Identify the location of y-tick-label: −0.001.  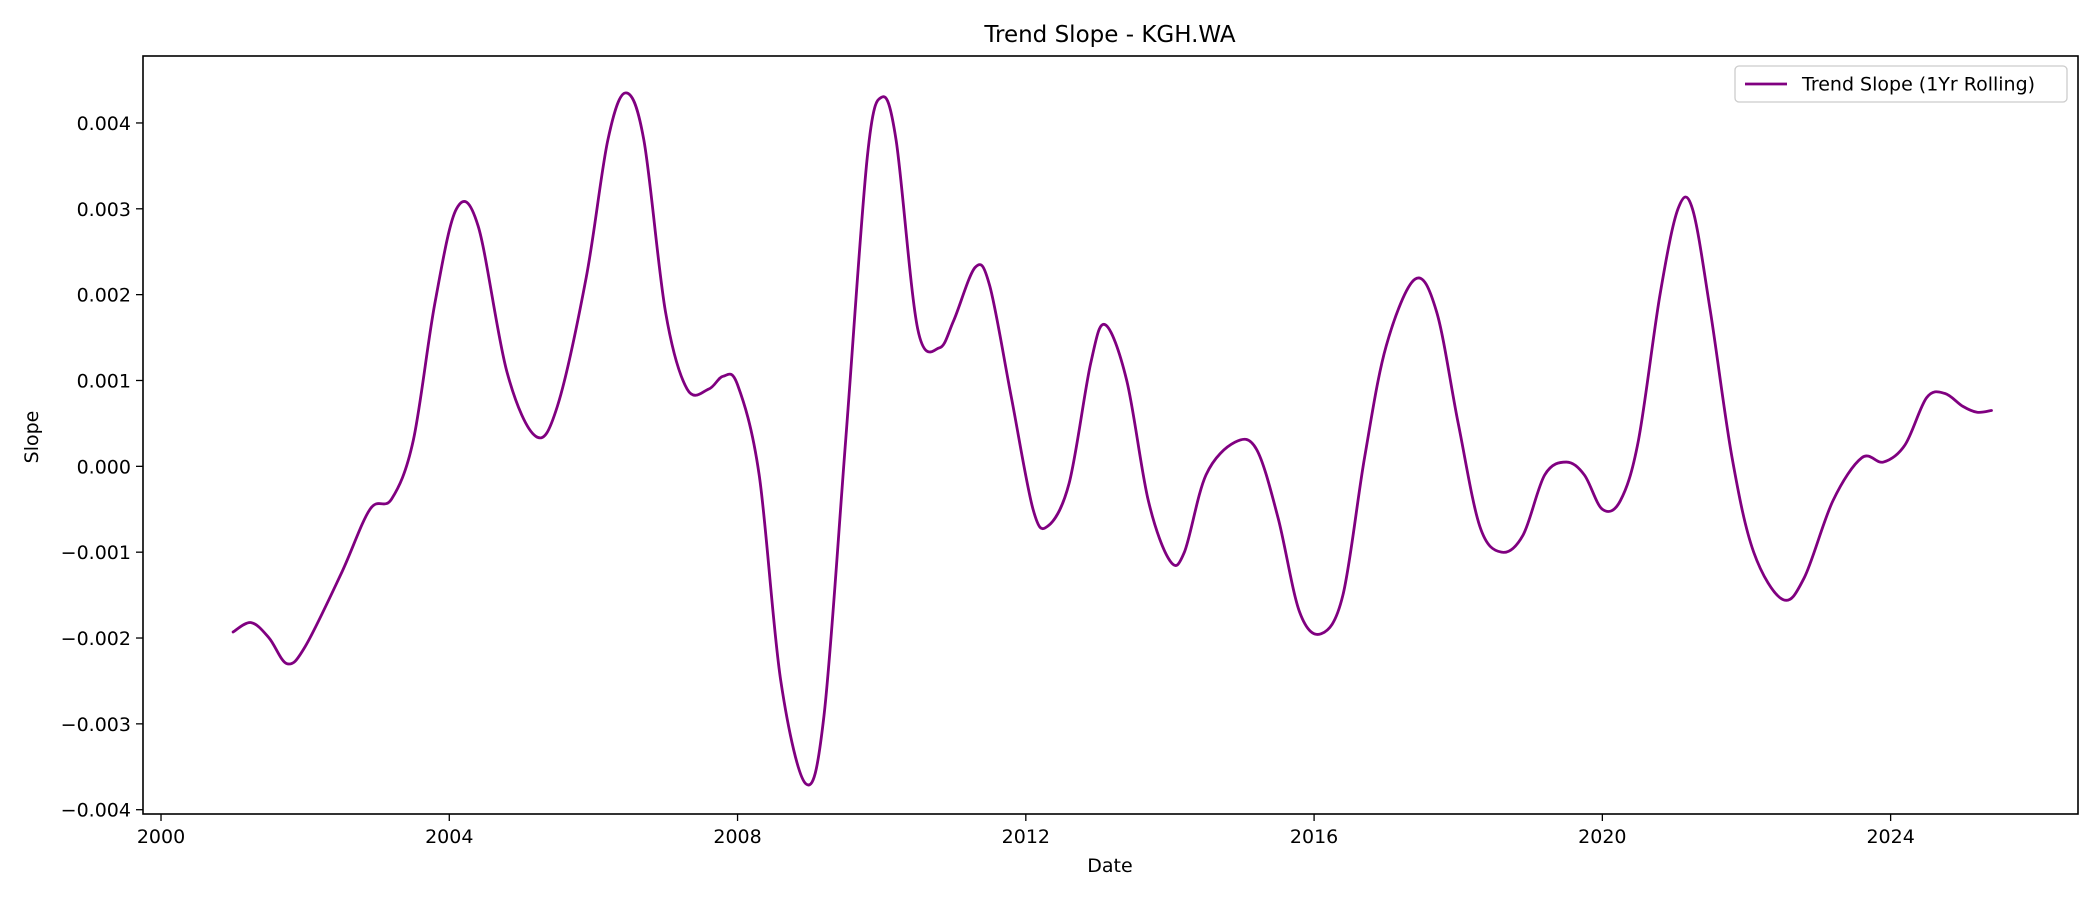
(96, 553).